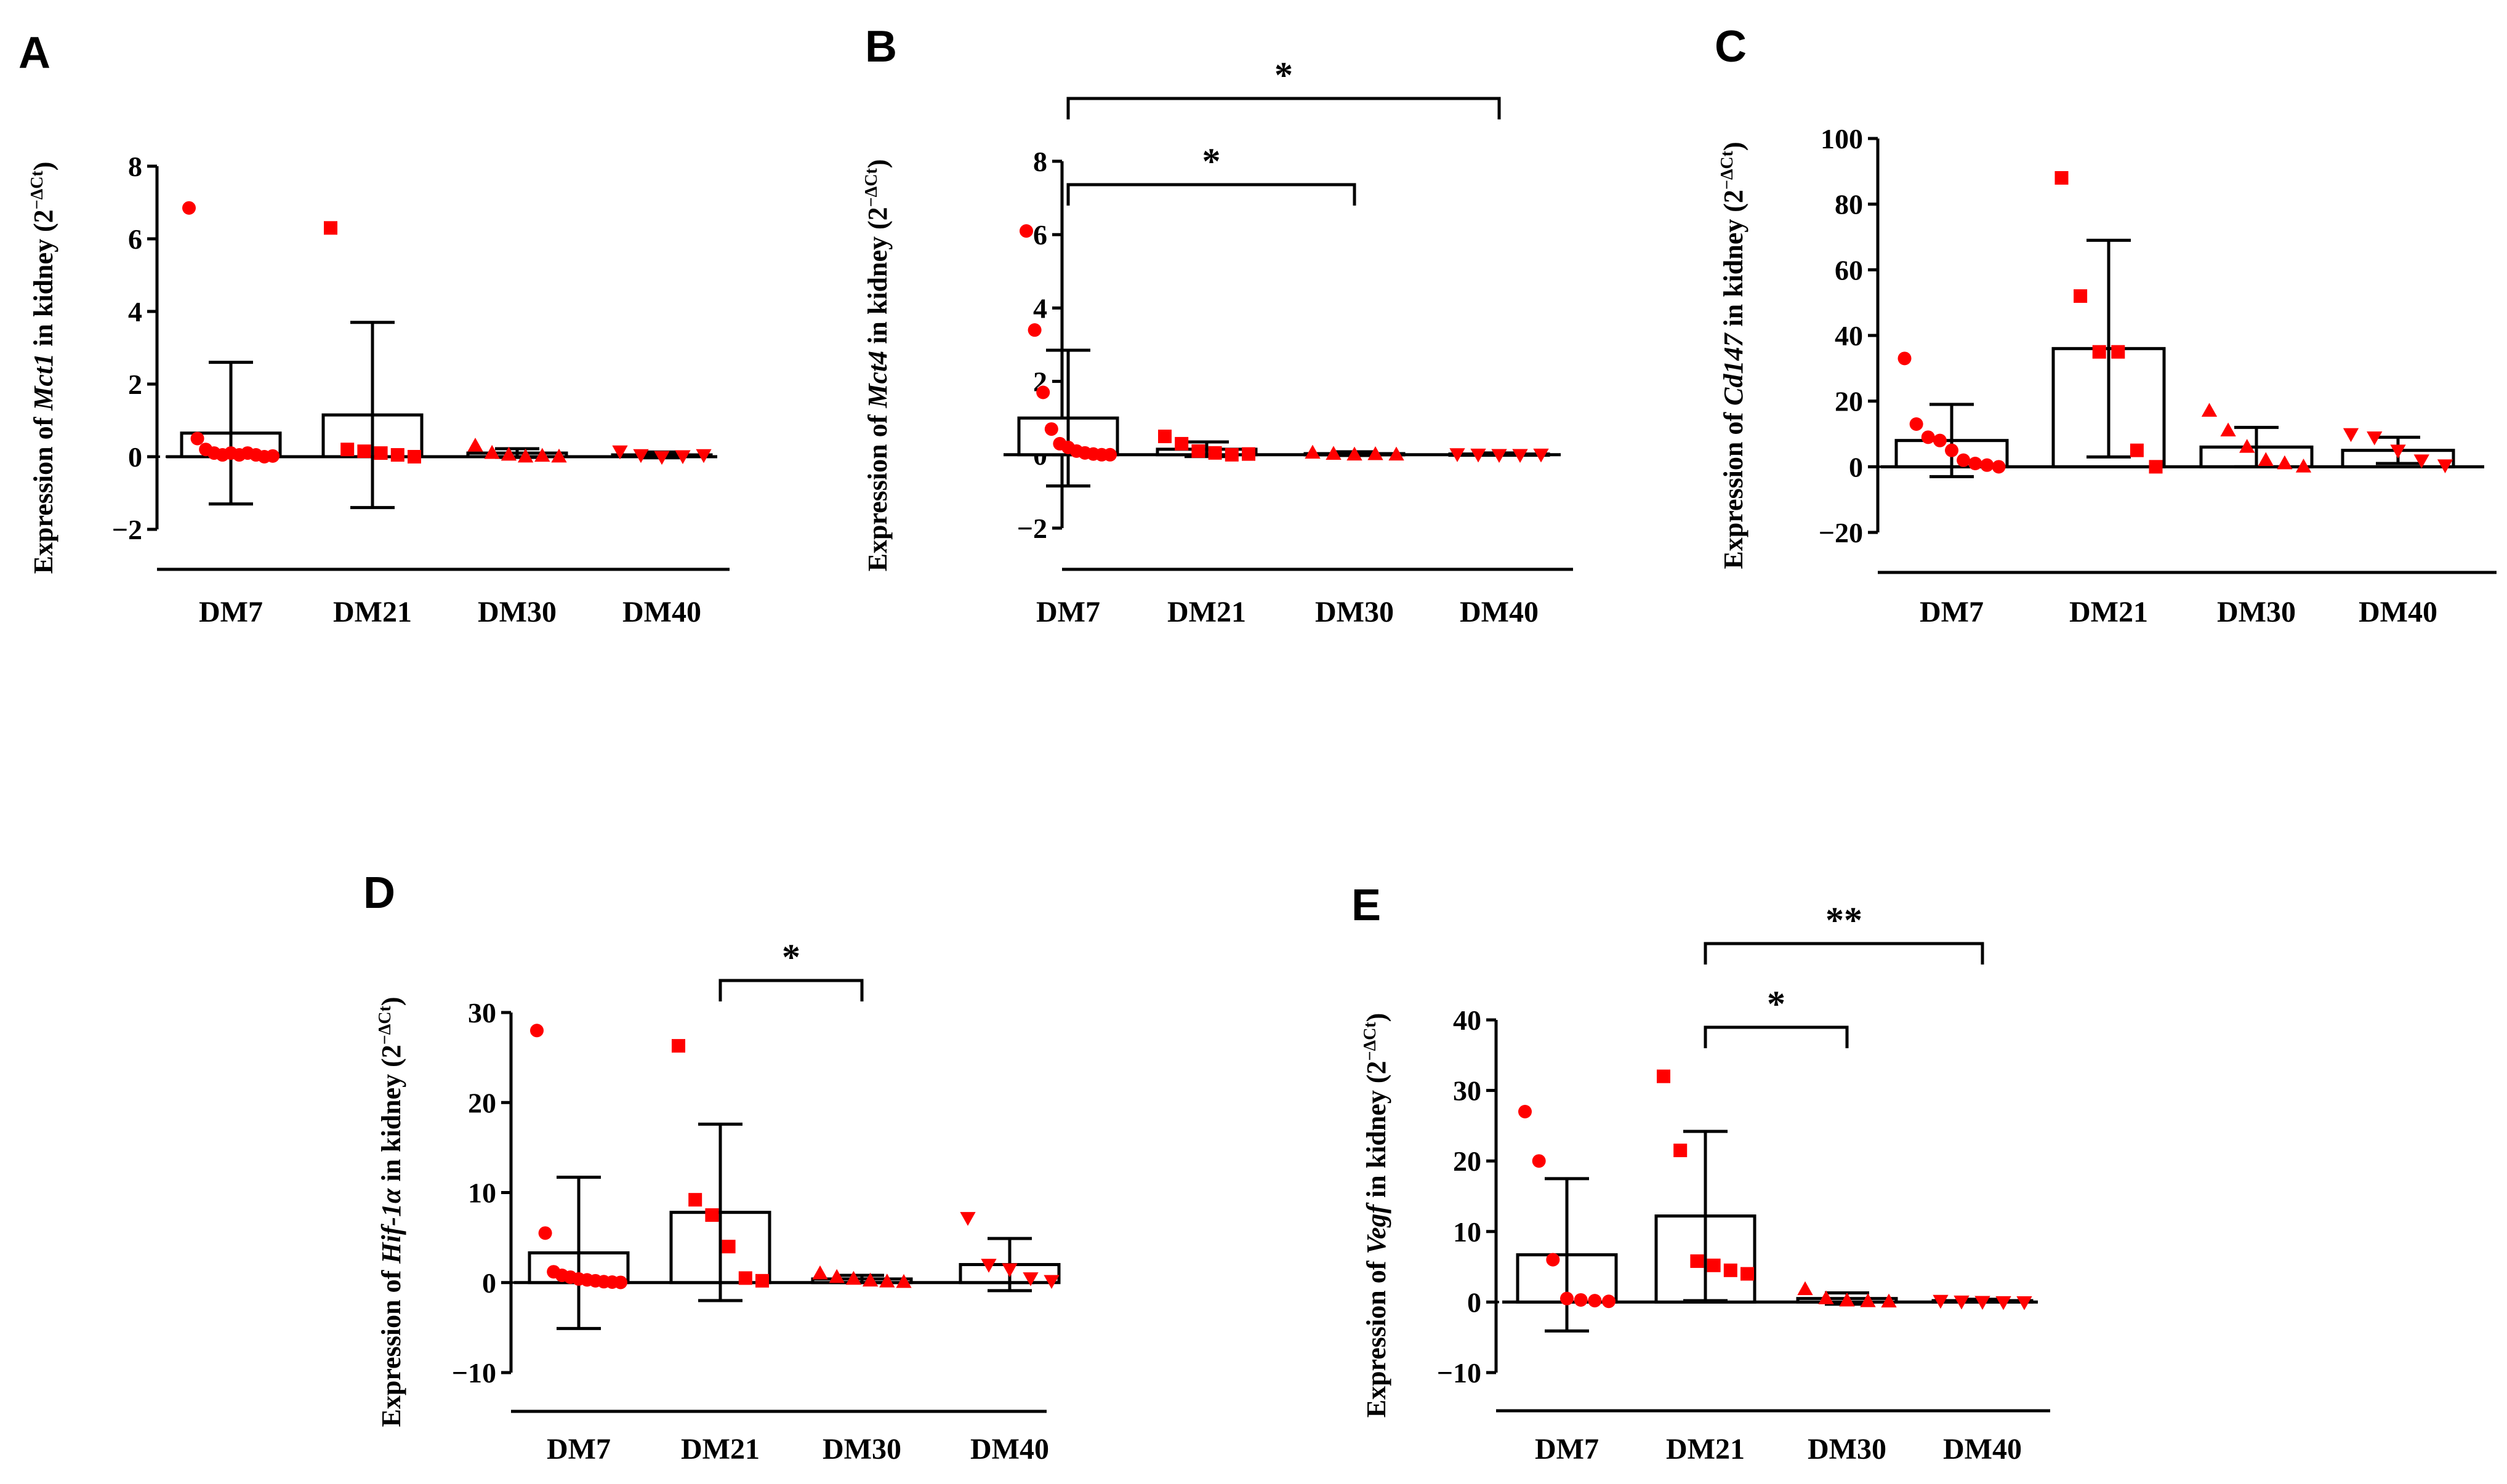  I want to click on panel-letter: B, so click(881, 46).